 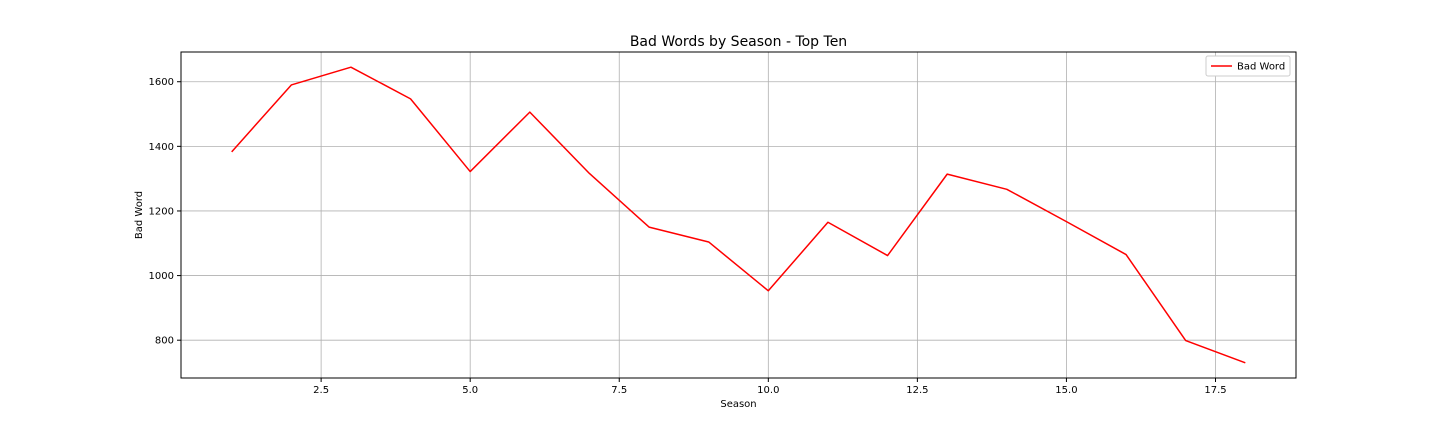 I want to click on x-tick-label: 10.0, so click(x=768, y=390).